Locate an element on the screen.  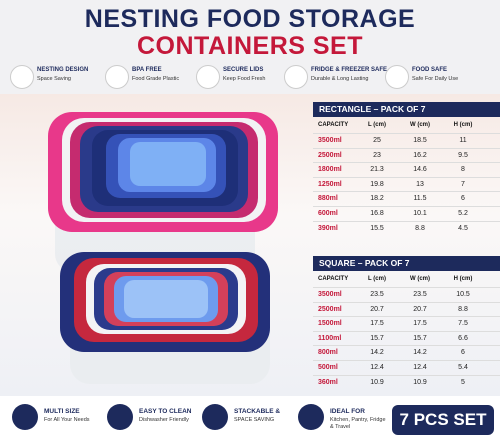
feature-title: FRIDGE & FREEZER SAFE is located at coordinates (349, 70).